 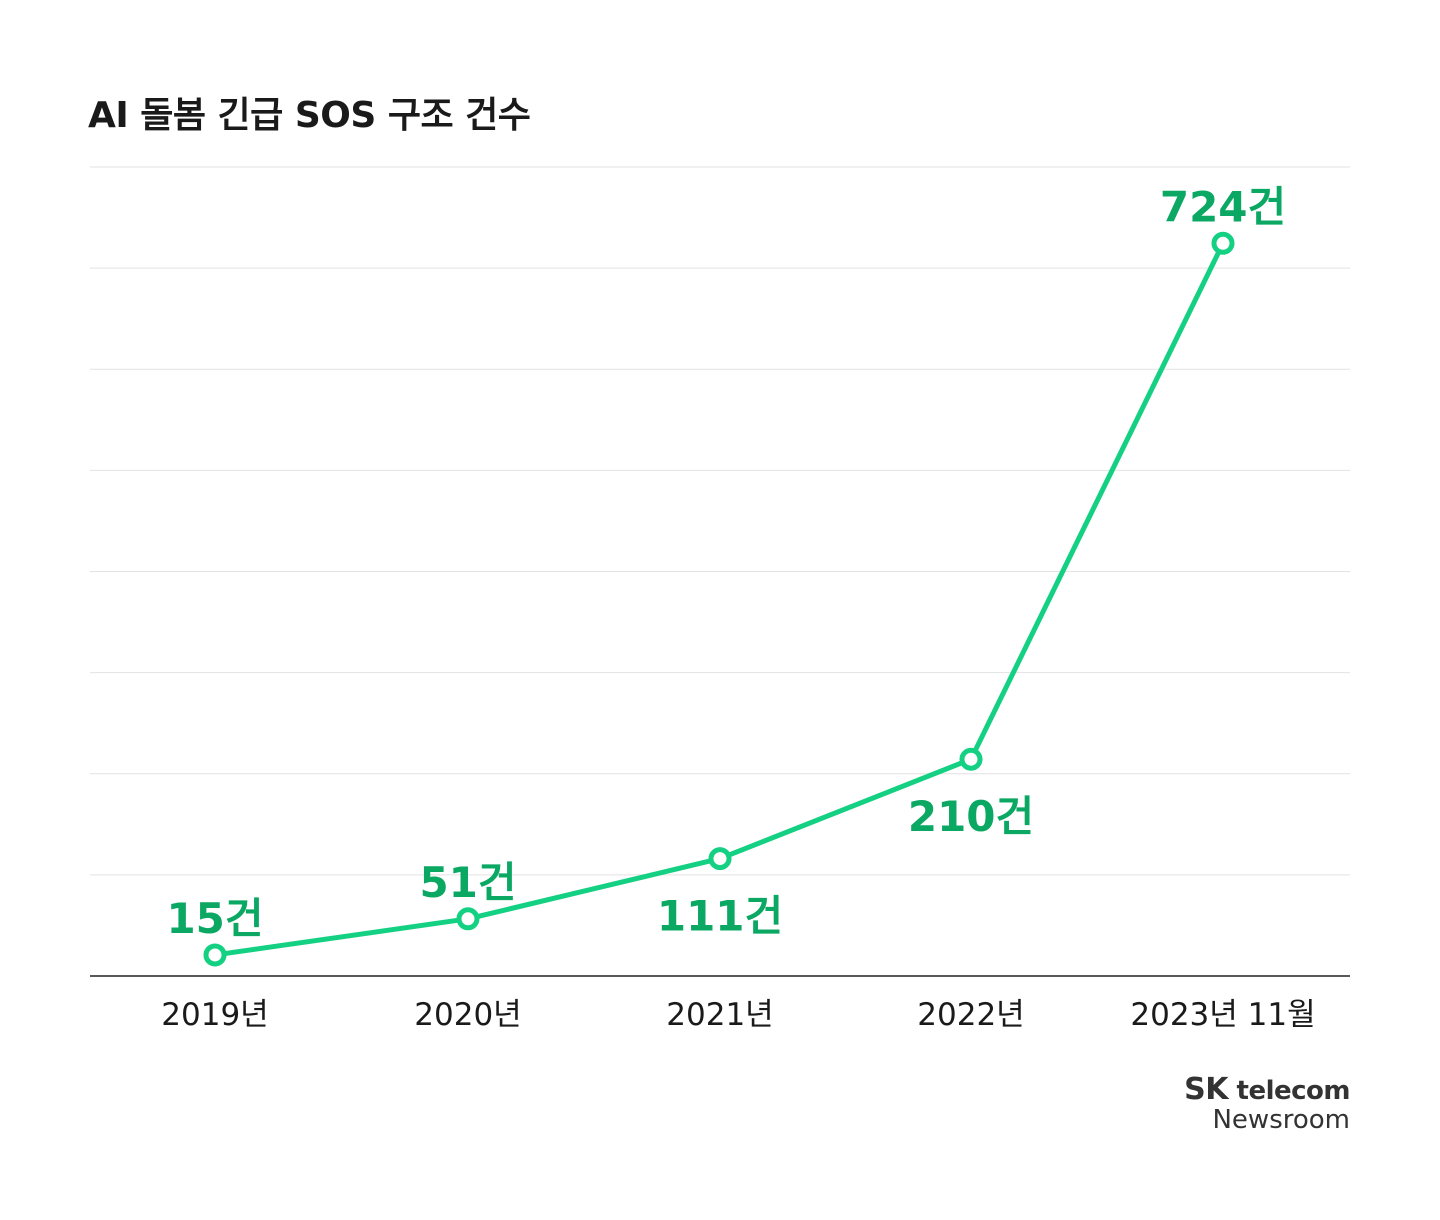 What do you see at coordinates (467, 882) in the screenshot?
I see `data-label: 51건` at bounding box center [467, 882].